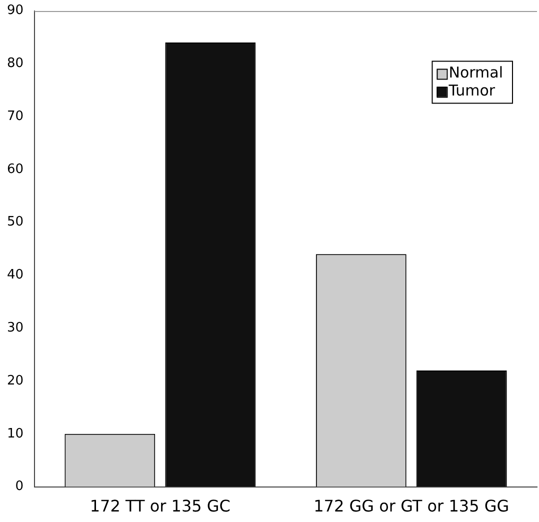 The height and width of the screenshot is (522, 539). What do you see at coordinates (19, 486) in the screenshot?
I see `y-tick-label: 0` at bounding box center [19, 486].